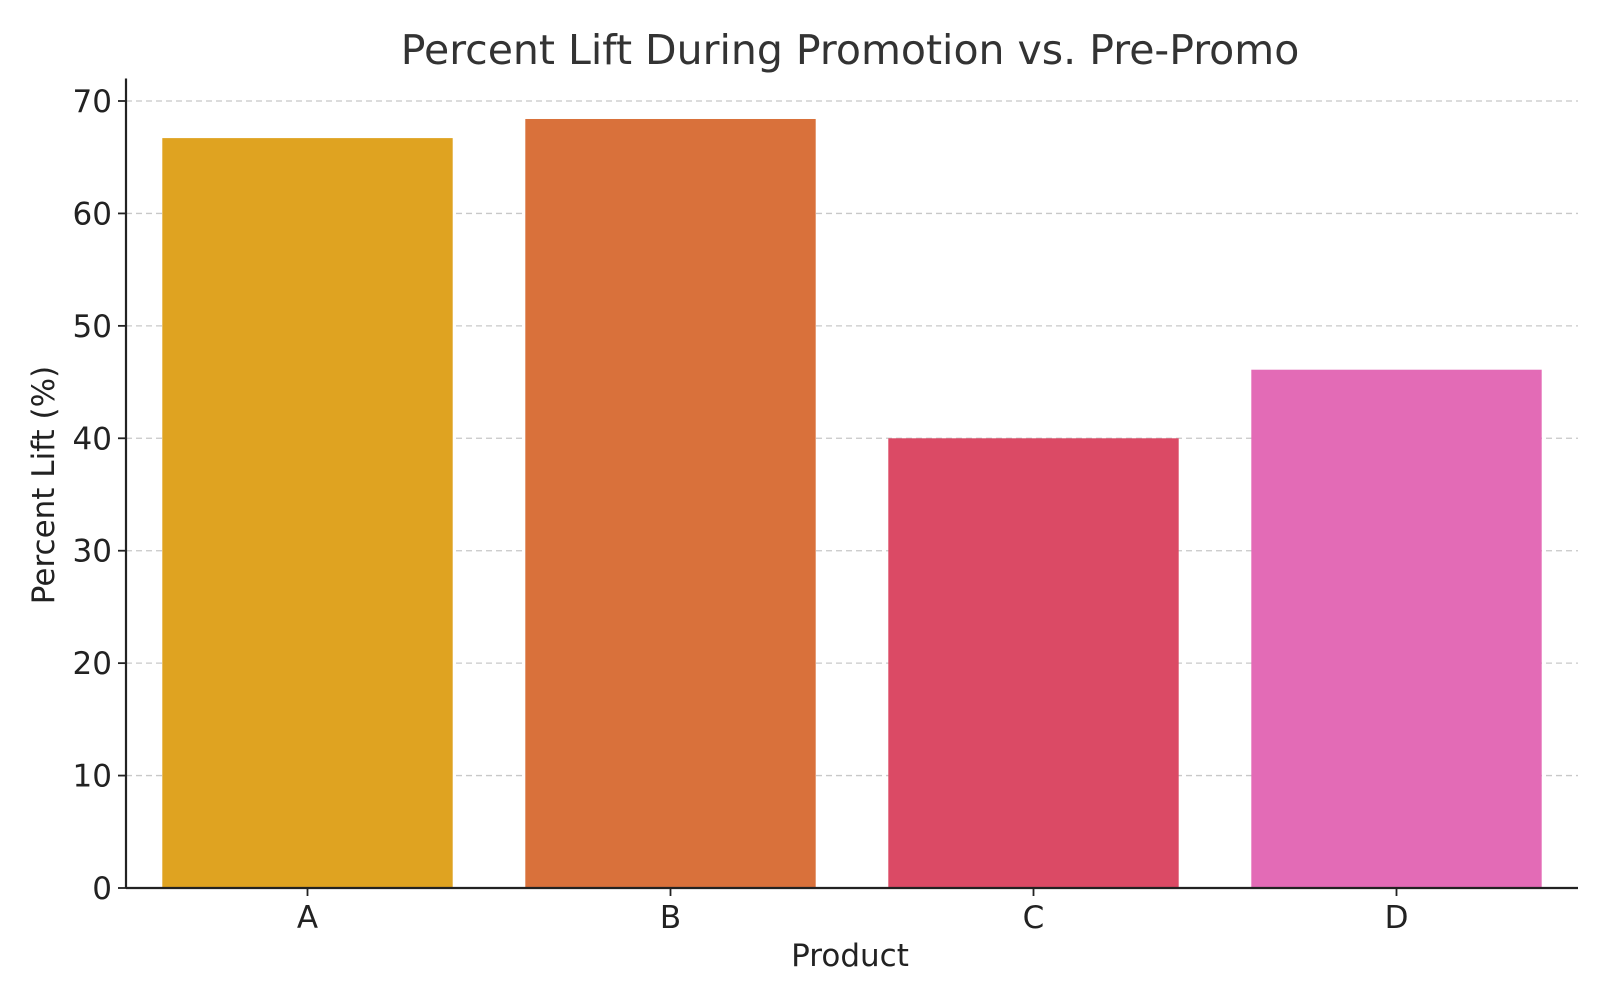 The image size is (1600, 1000). Describe the element at coordinates (92, 664) in the screenshot. I see `y-tick-label: 20` at that location.